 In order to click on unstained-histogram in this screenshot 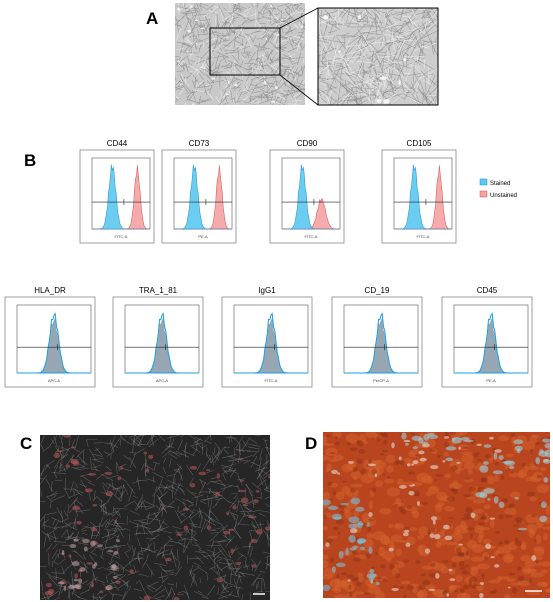, I will do `click(54, 345)`.